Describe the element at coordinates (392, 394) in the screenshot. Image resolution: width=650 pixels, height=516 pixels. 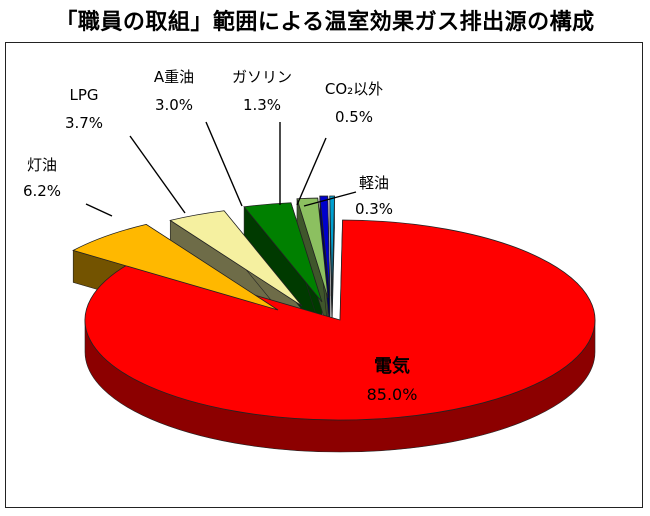
I see `slice-percent-0: 85.0%` at that location.